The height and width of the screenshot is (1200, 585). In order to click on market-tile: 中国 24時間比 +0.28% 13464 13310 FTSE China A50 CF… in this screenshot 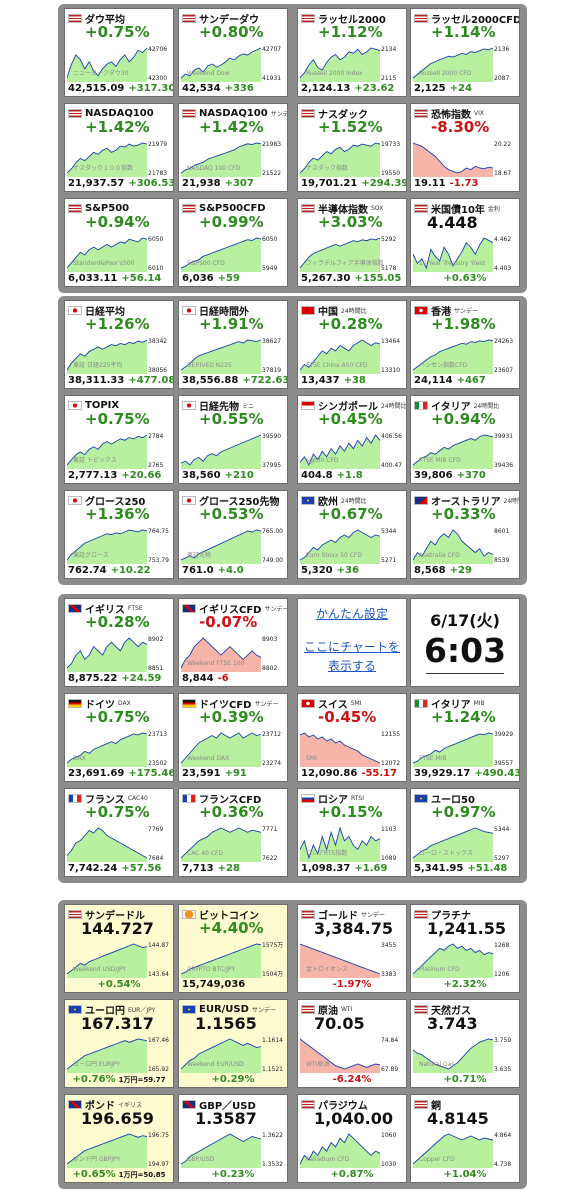, I will do `click(352, 344)`.